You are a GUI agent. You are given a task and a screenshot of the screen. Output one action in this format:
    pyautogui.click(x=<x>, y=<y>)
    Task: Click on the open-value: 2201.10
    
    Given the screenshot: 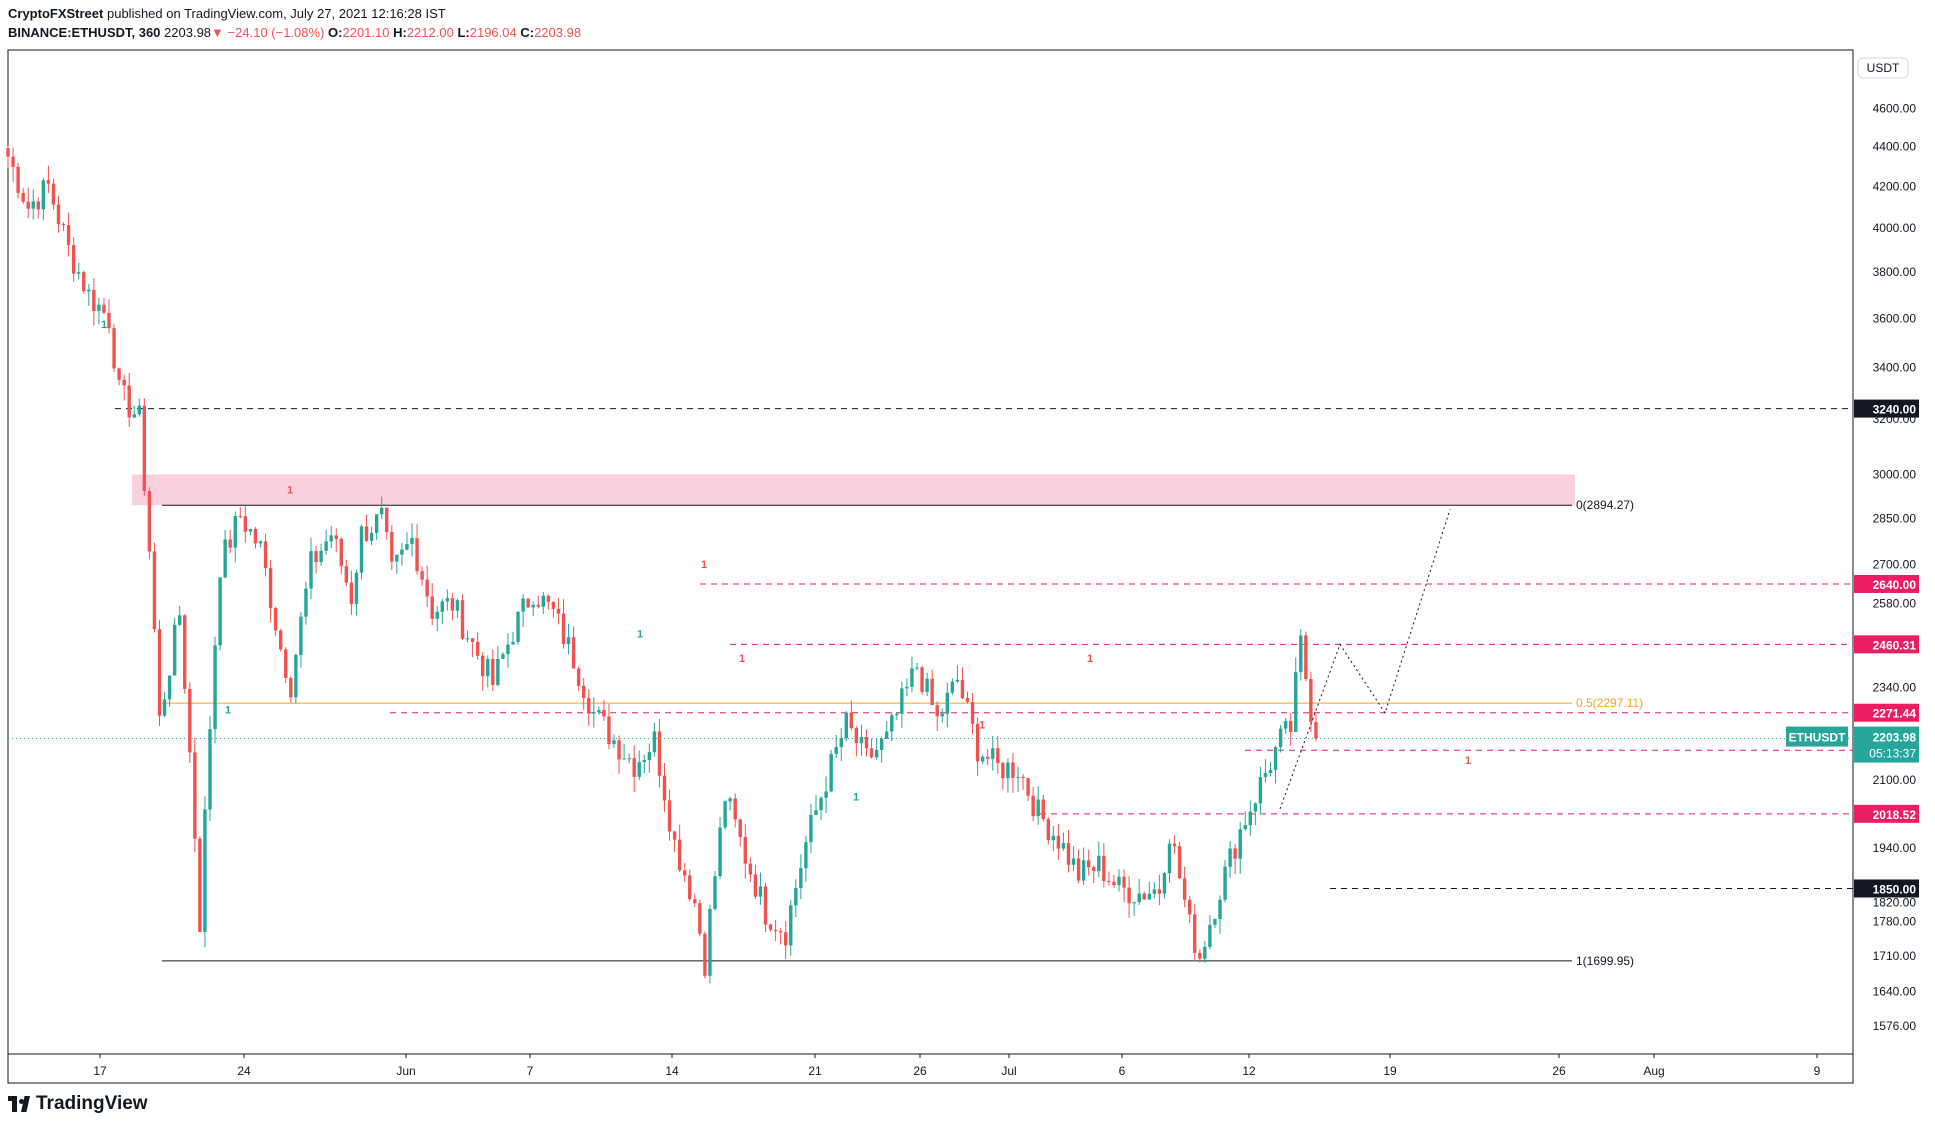 What is the action you would take?
    pyautogui.click(x=366, y=32)
    